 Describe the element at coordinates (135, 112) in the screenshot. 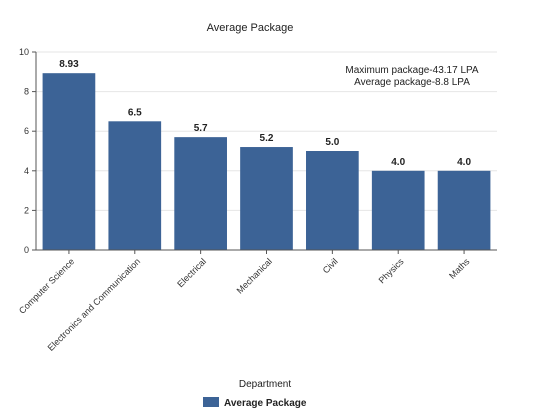

I see `bar-value-label: 6.5` at that location.